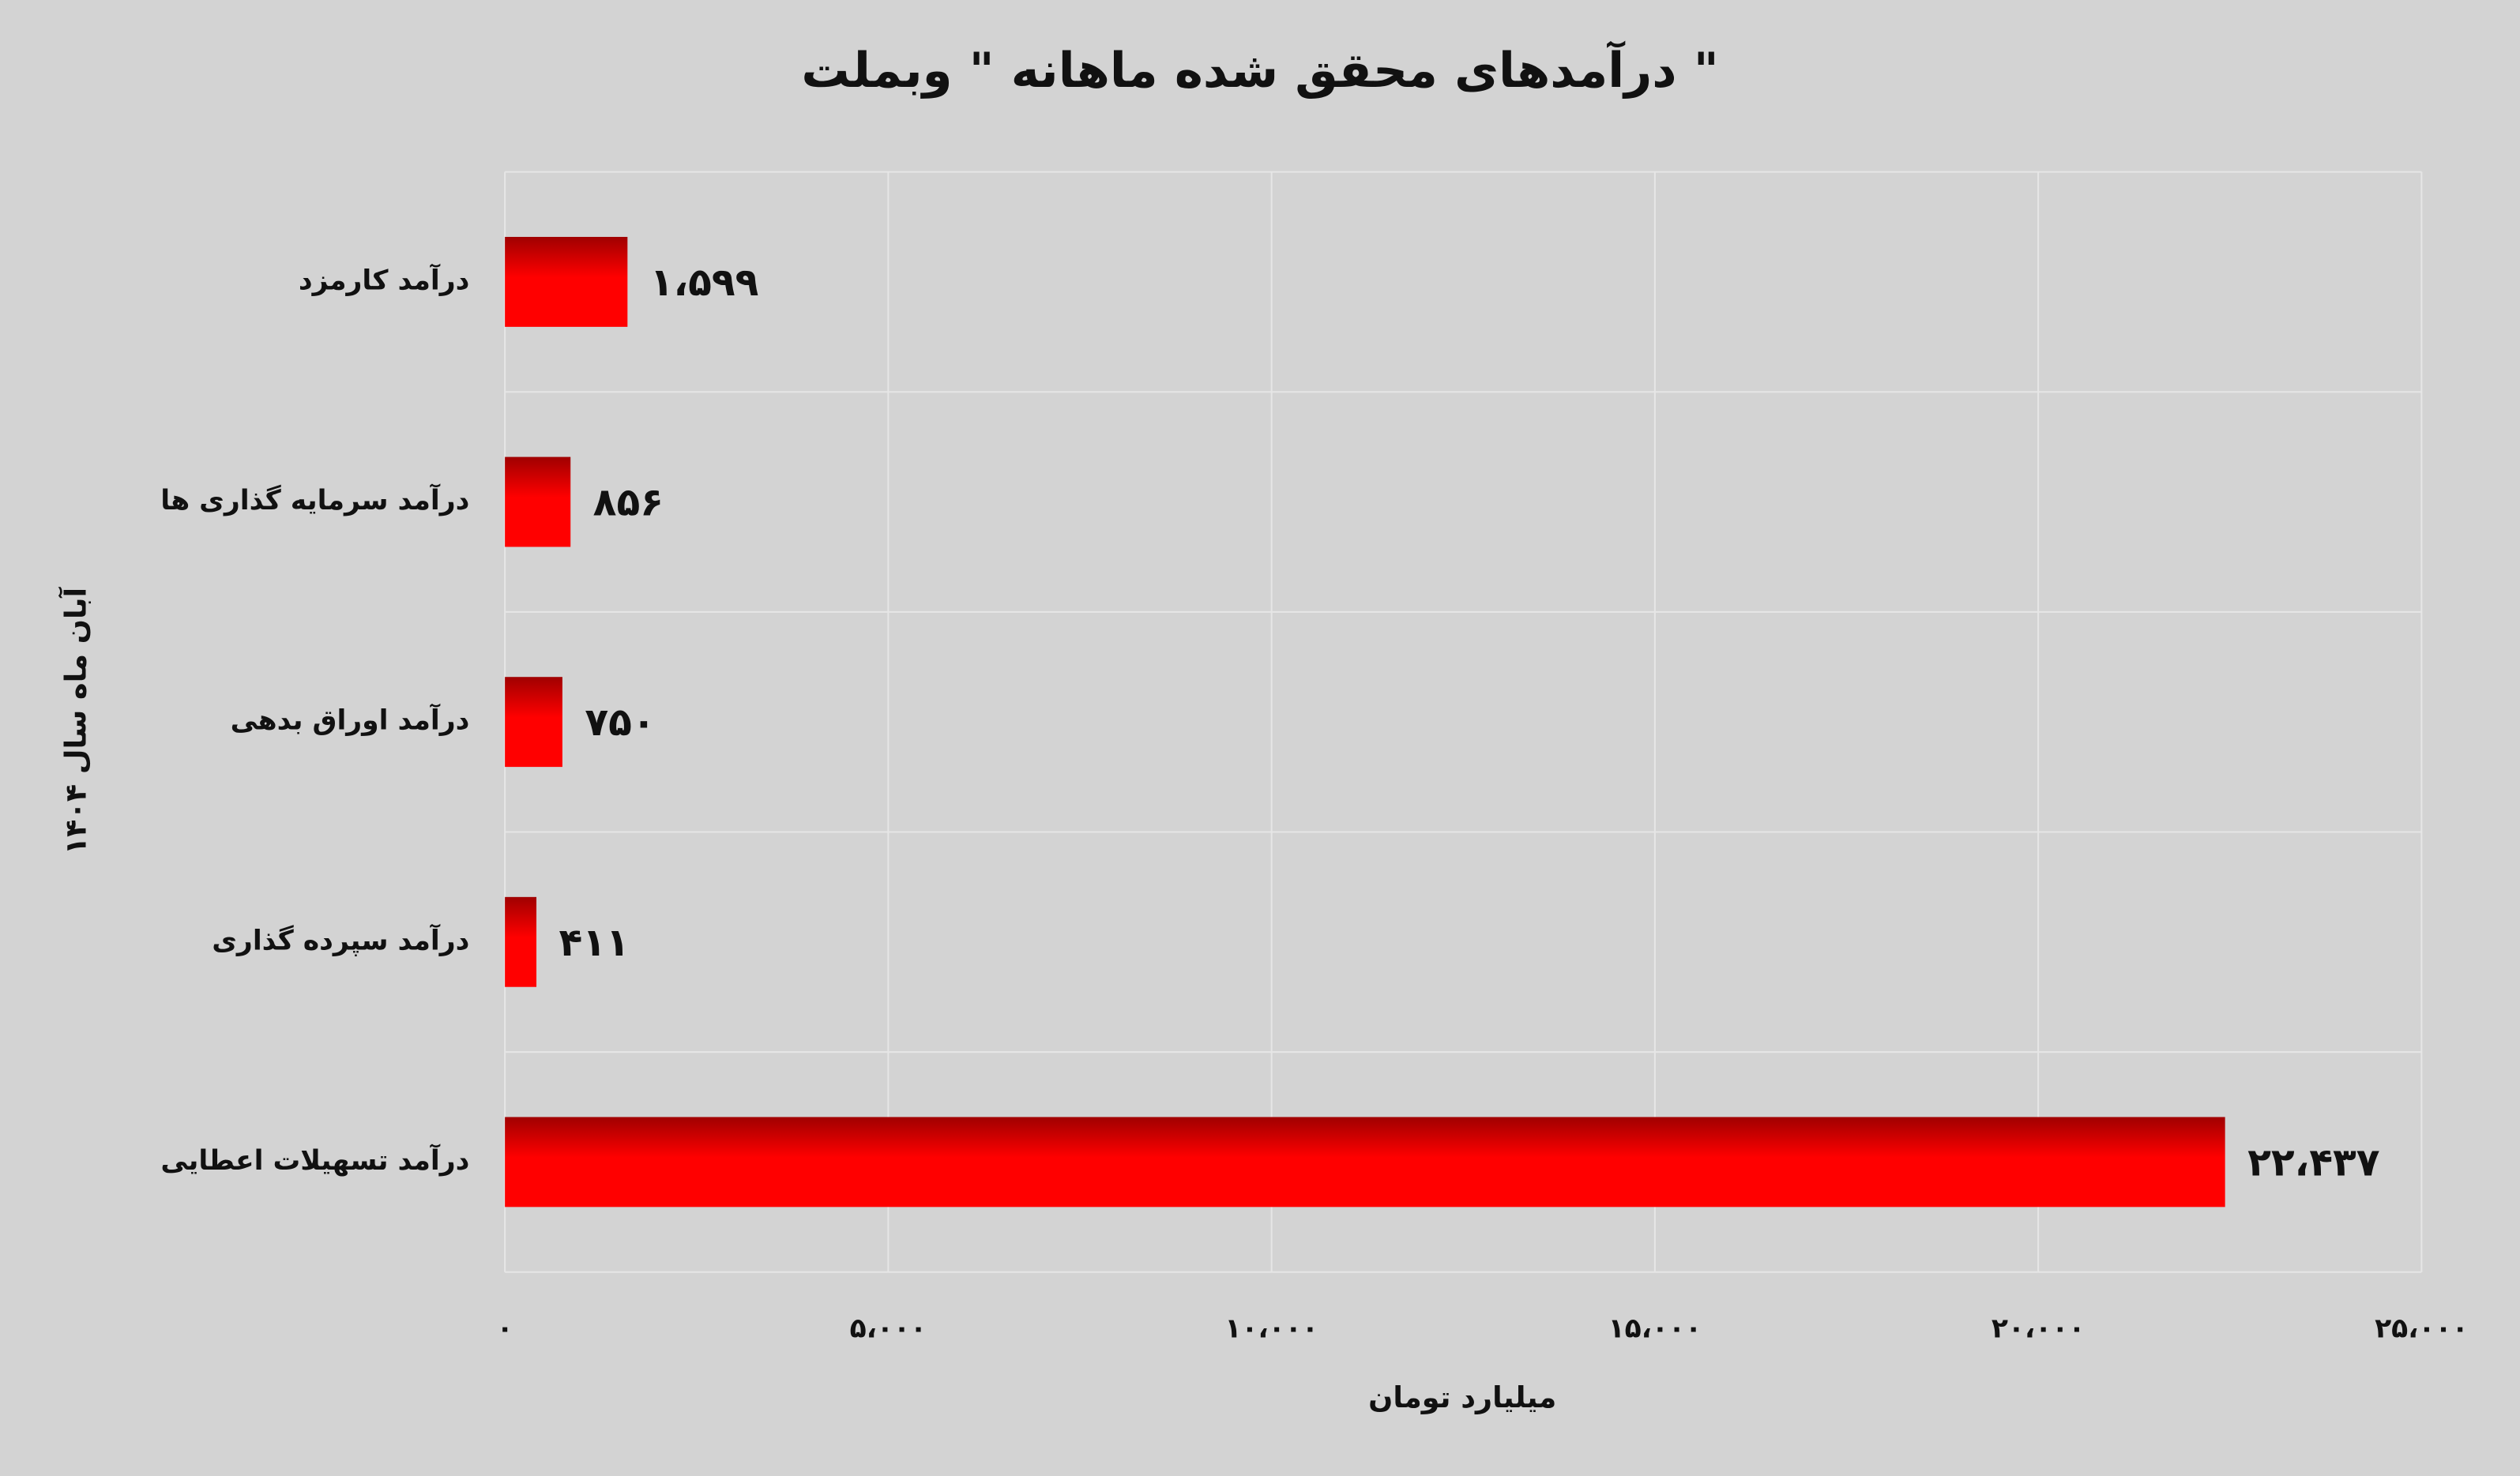  What do you see at coordinates (1271, 1329) in the screenshot?
I see `x-tick-label: ۱۰،۰۰۰` at bounding box center [1271, 1329].